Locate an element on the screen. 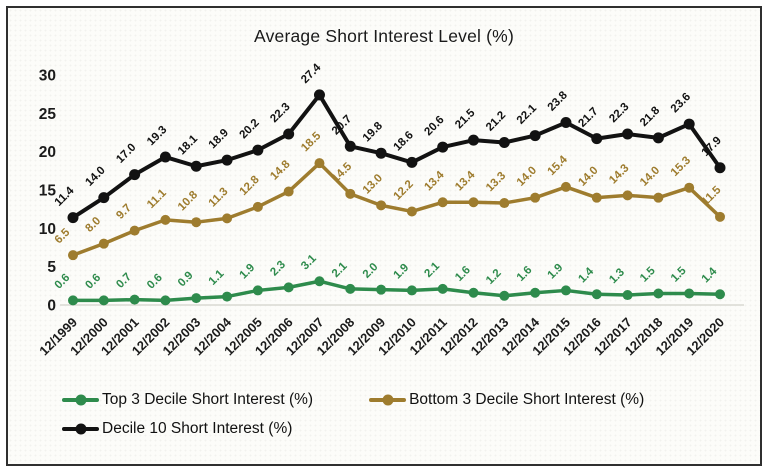  data-label-bottom3-decile: 13.4 is located at coordinates (465, 181).